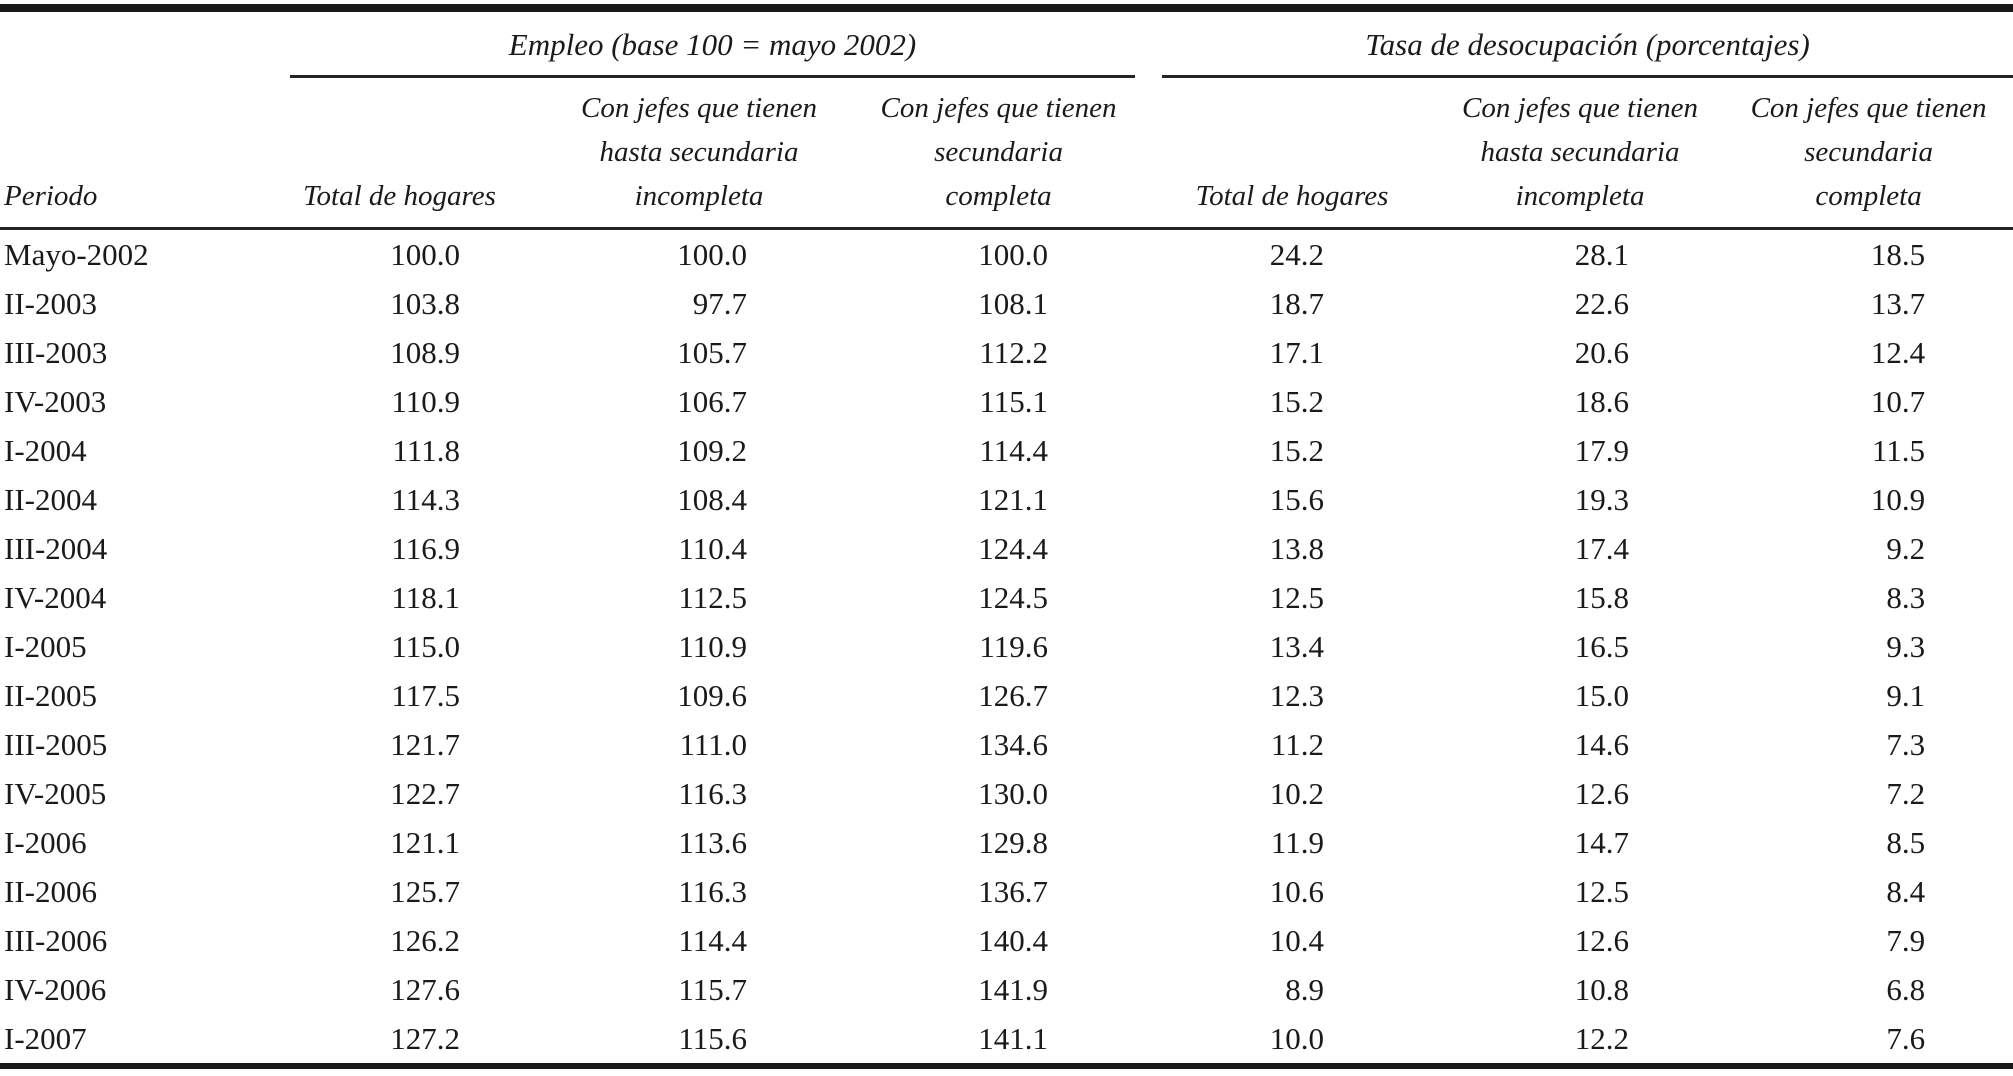  Describe the element at coordinates (125, 43) in the screenshot. I see `group-header-spacer` at that location.